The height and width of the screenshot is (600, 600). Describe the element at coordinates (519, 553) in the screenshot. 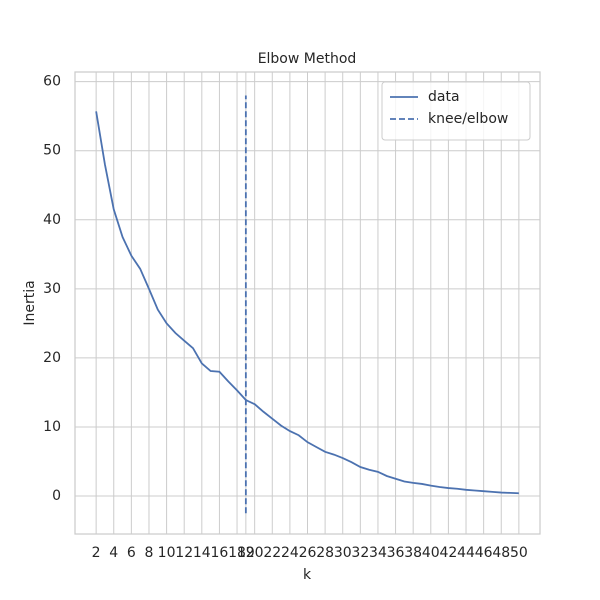

I see `x-tick-label: 50` at that location.